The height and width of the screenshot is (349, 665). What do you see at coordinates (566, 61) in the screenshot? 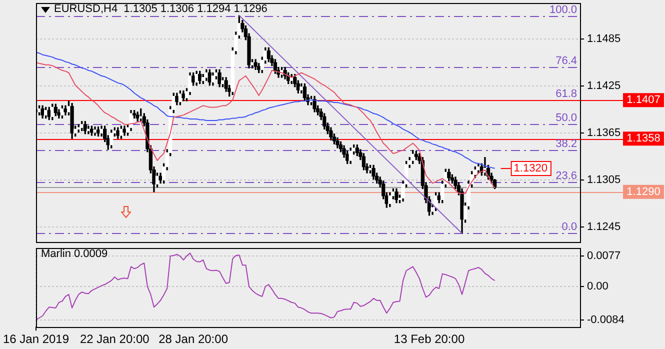
I see `annotation: 76.4` at bounding box center [566, 61].